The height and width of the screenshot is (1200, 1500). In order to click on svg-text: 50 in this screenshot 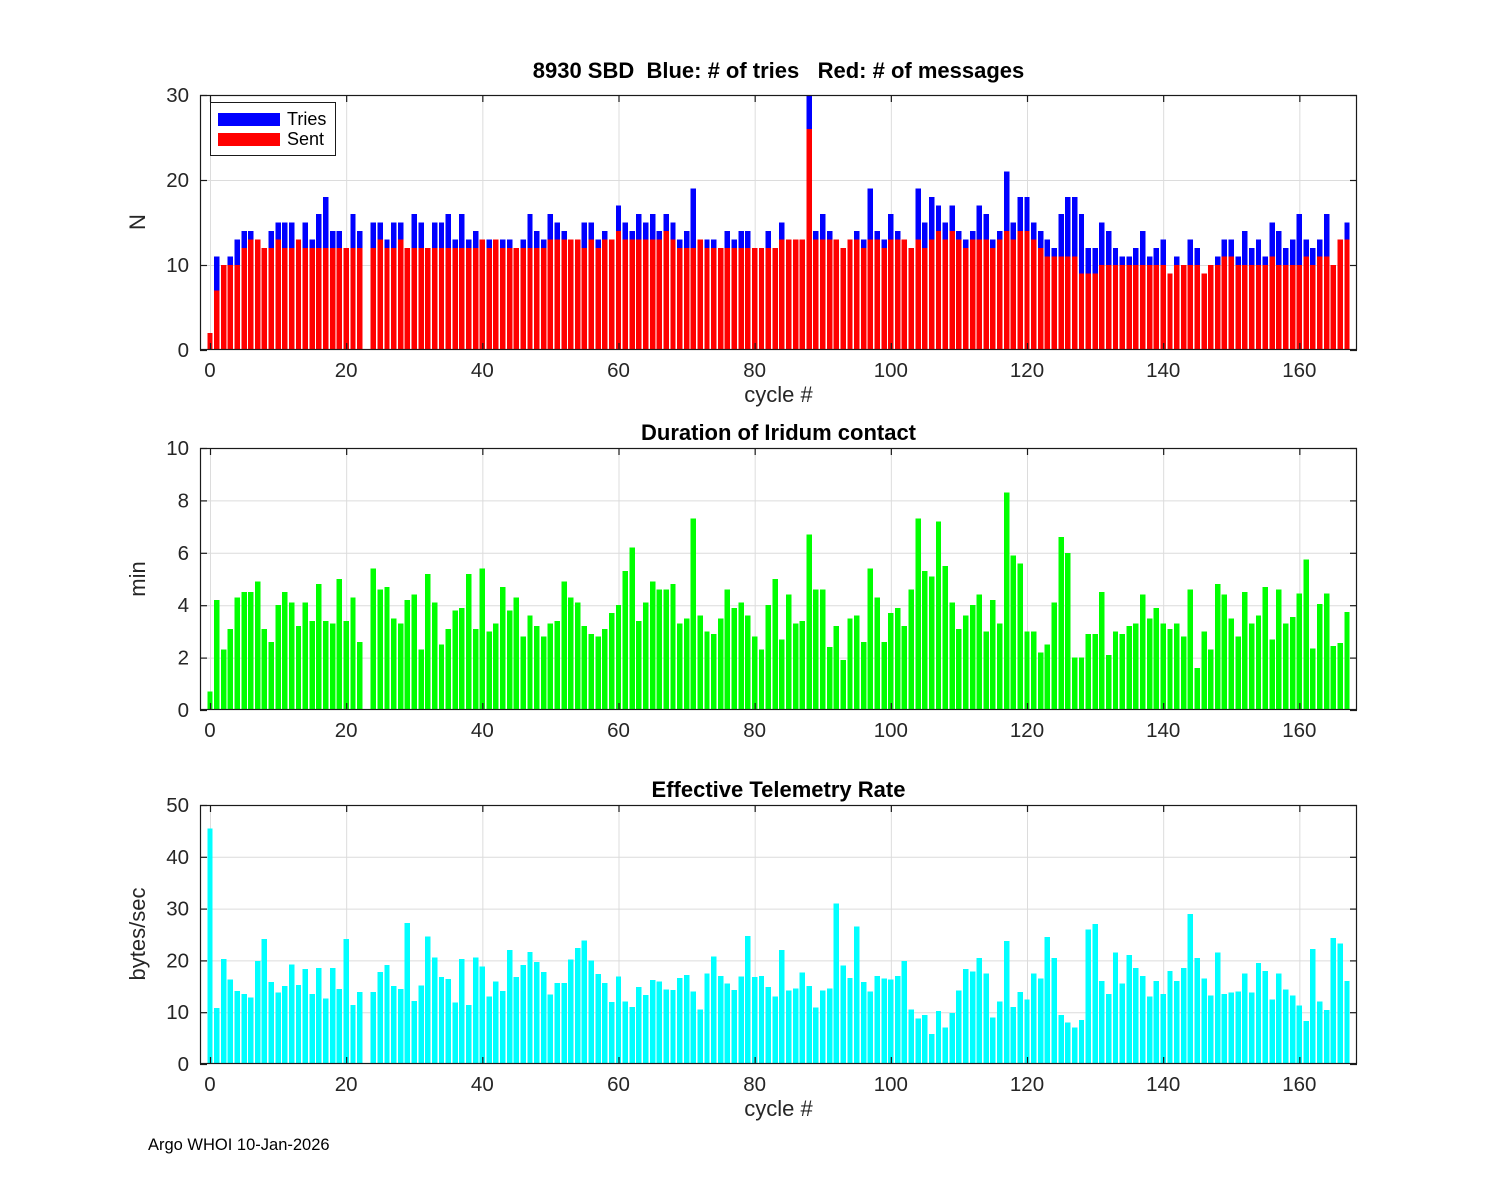, I will do `click(177, 805)`.